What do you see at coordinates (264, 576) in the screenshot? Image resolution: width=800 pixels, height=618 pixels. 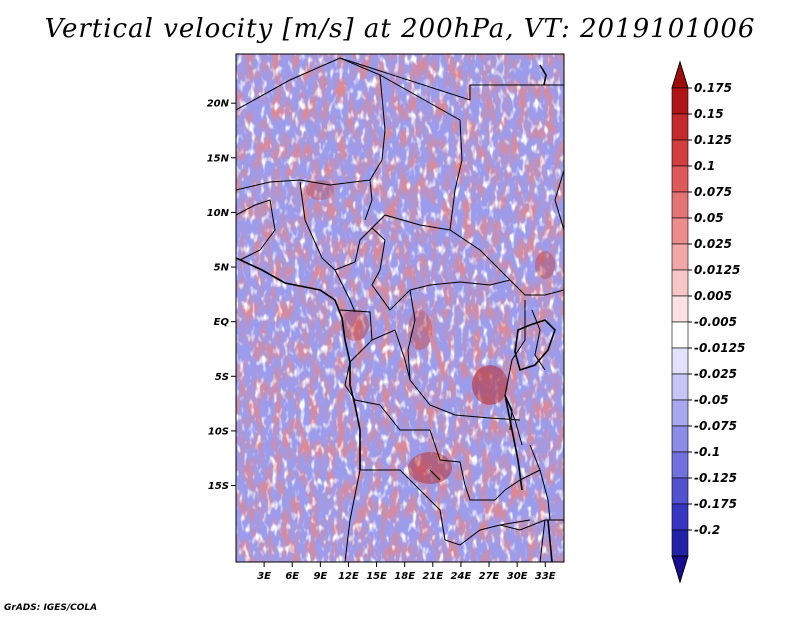 I see `lon-tick-label: 3E` at bounding box center [264, 576].